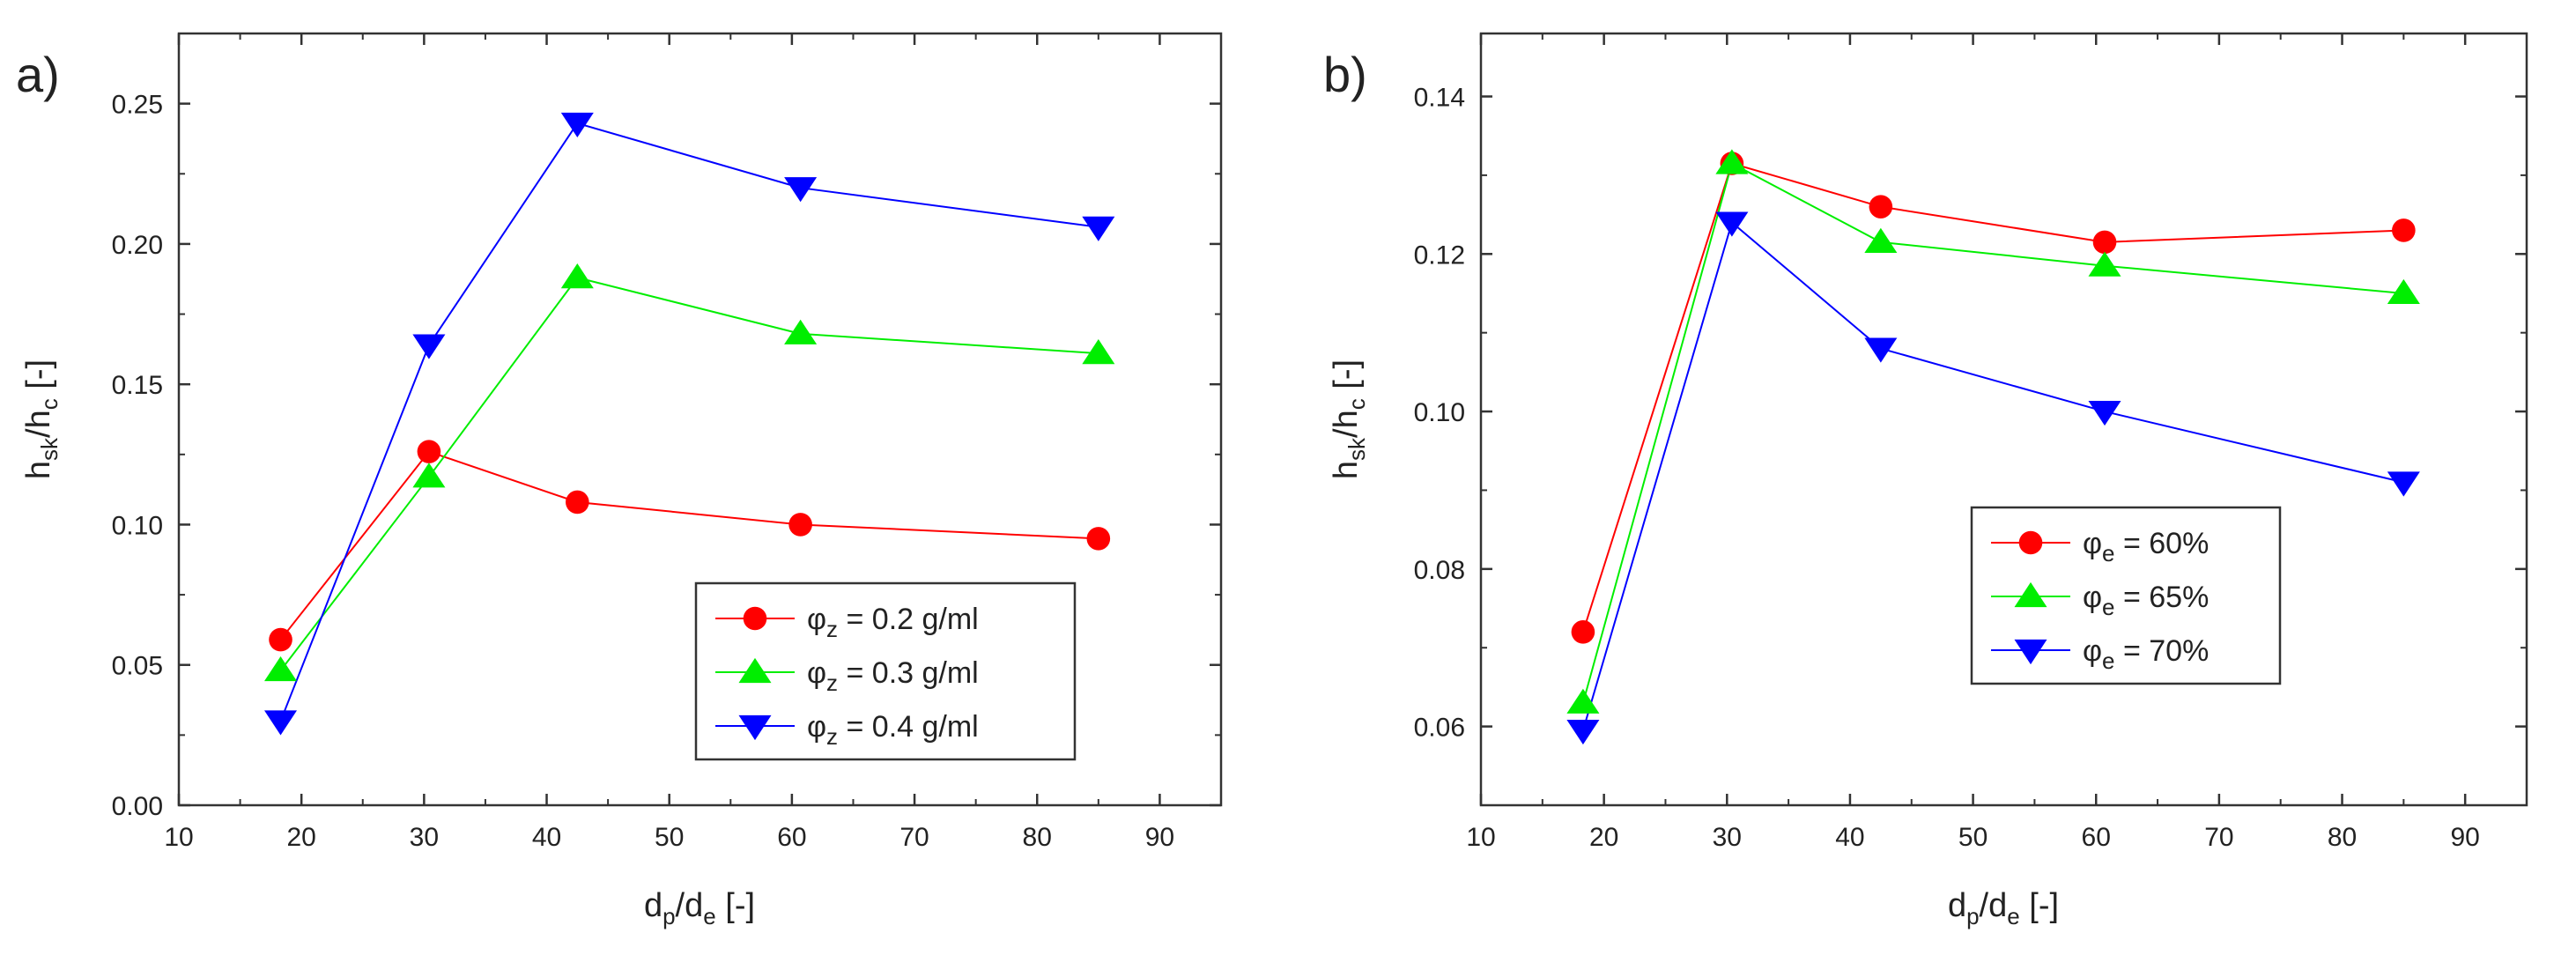 Image resolution: width=2576 pixels, height=955 pixels. What do you see at coordinates (138, 806) in the screenshot?
I see `y-tick-label: 0.00` at bounding box center [138, 806].